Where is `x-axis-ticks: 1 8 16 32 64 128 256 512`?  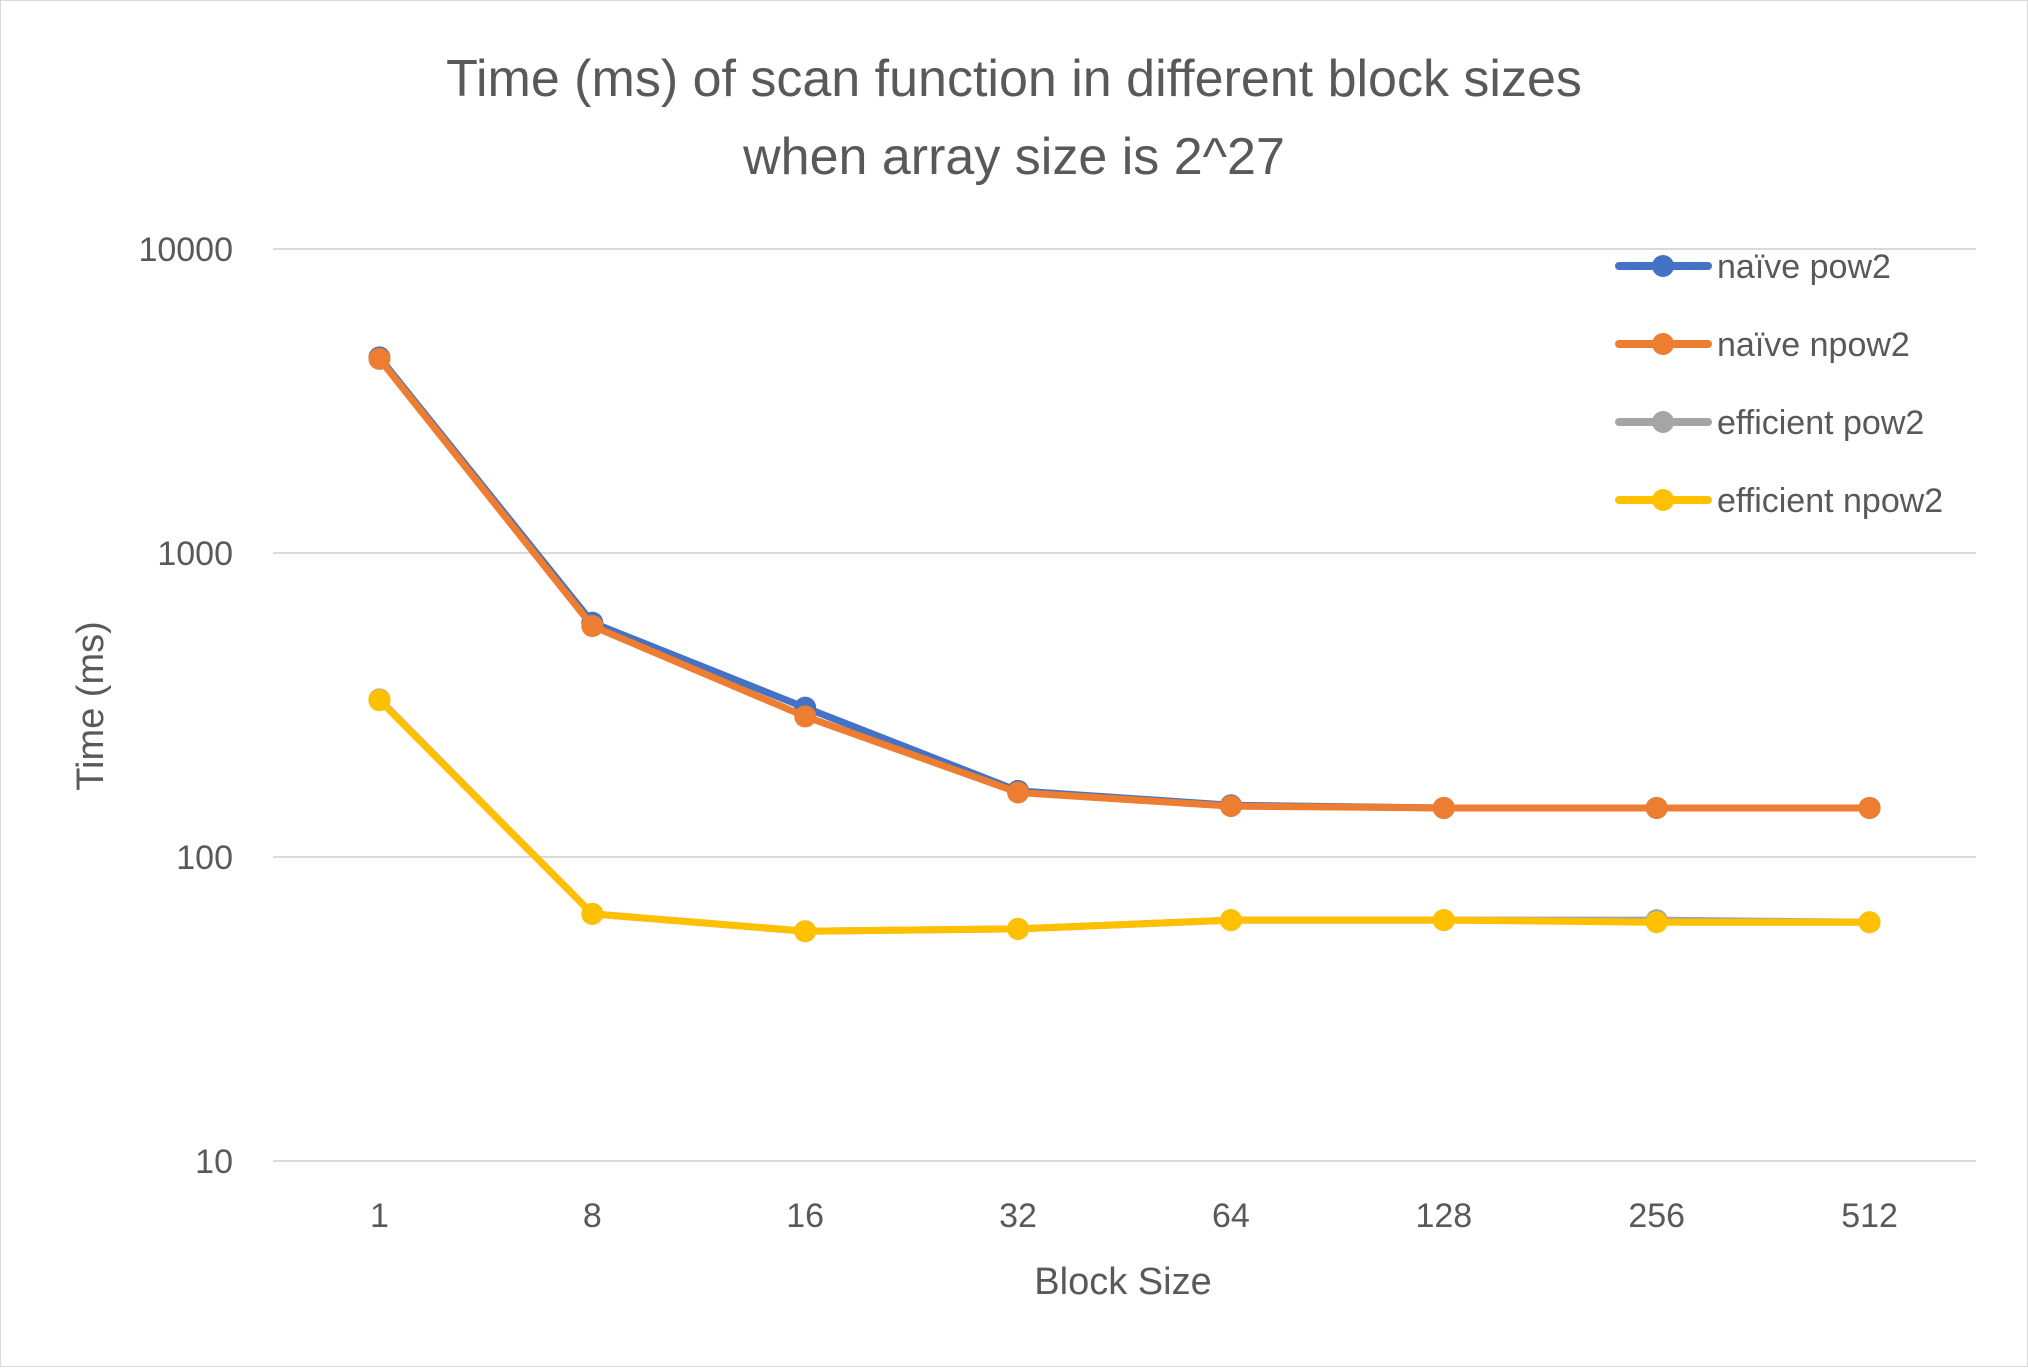
x-axis-ticks: 1 8 16 32 64 128 256 512 is located at coordinates (1134, 1216).